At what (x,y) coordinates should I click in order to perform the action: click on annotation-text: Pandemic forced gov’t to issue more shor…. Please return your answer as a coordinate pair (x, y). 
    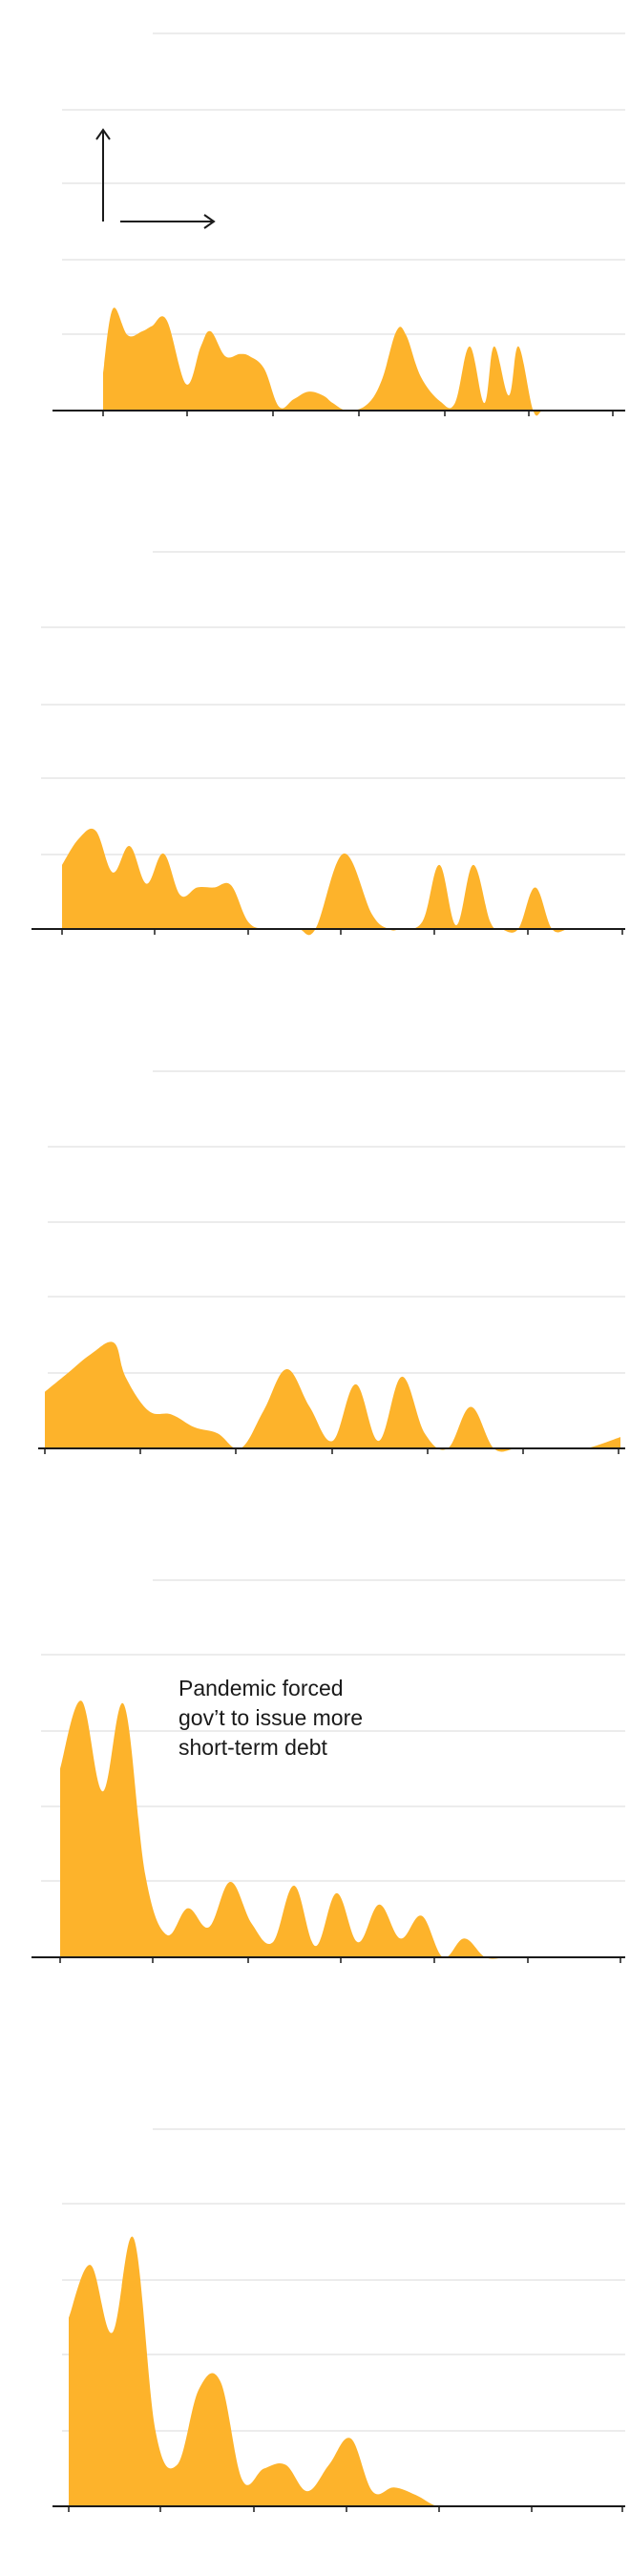
    Looking at the image, I should click on (273, 1718).